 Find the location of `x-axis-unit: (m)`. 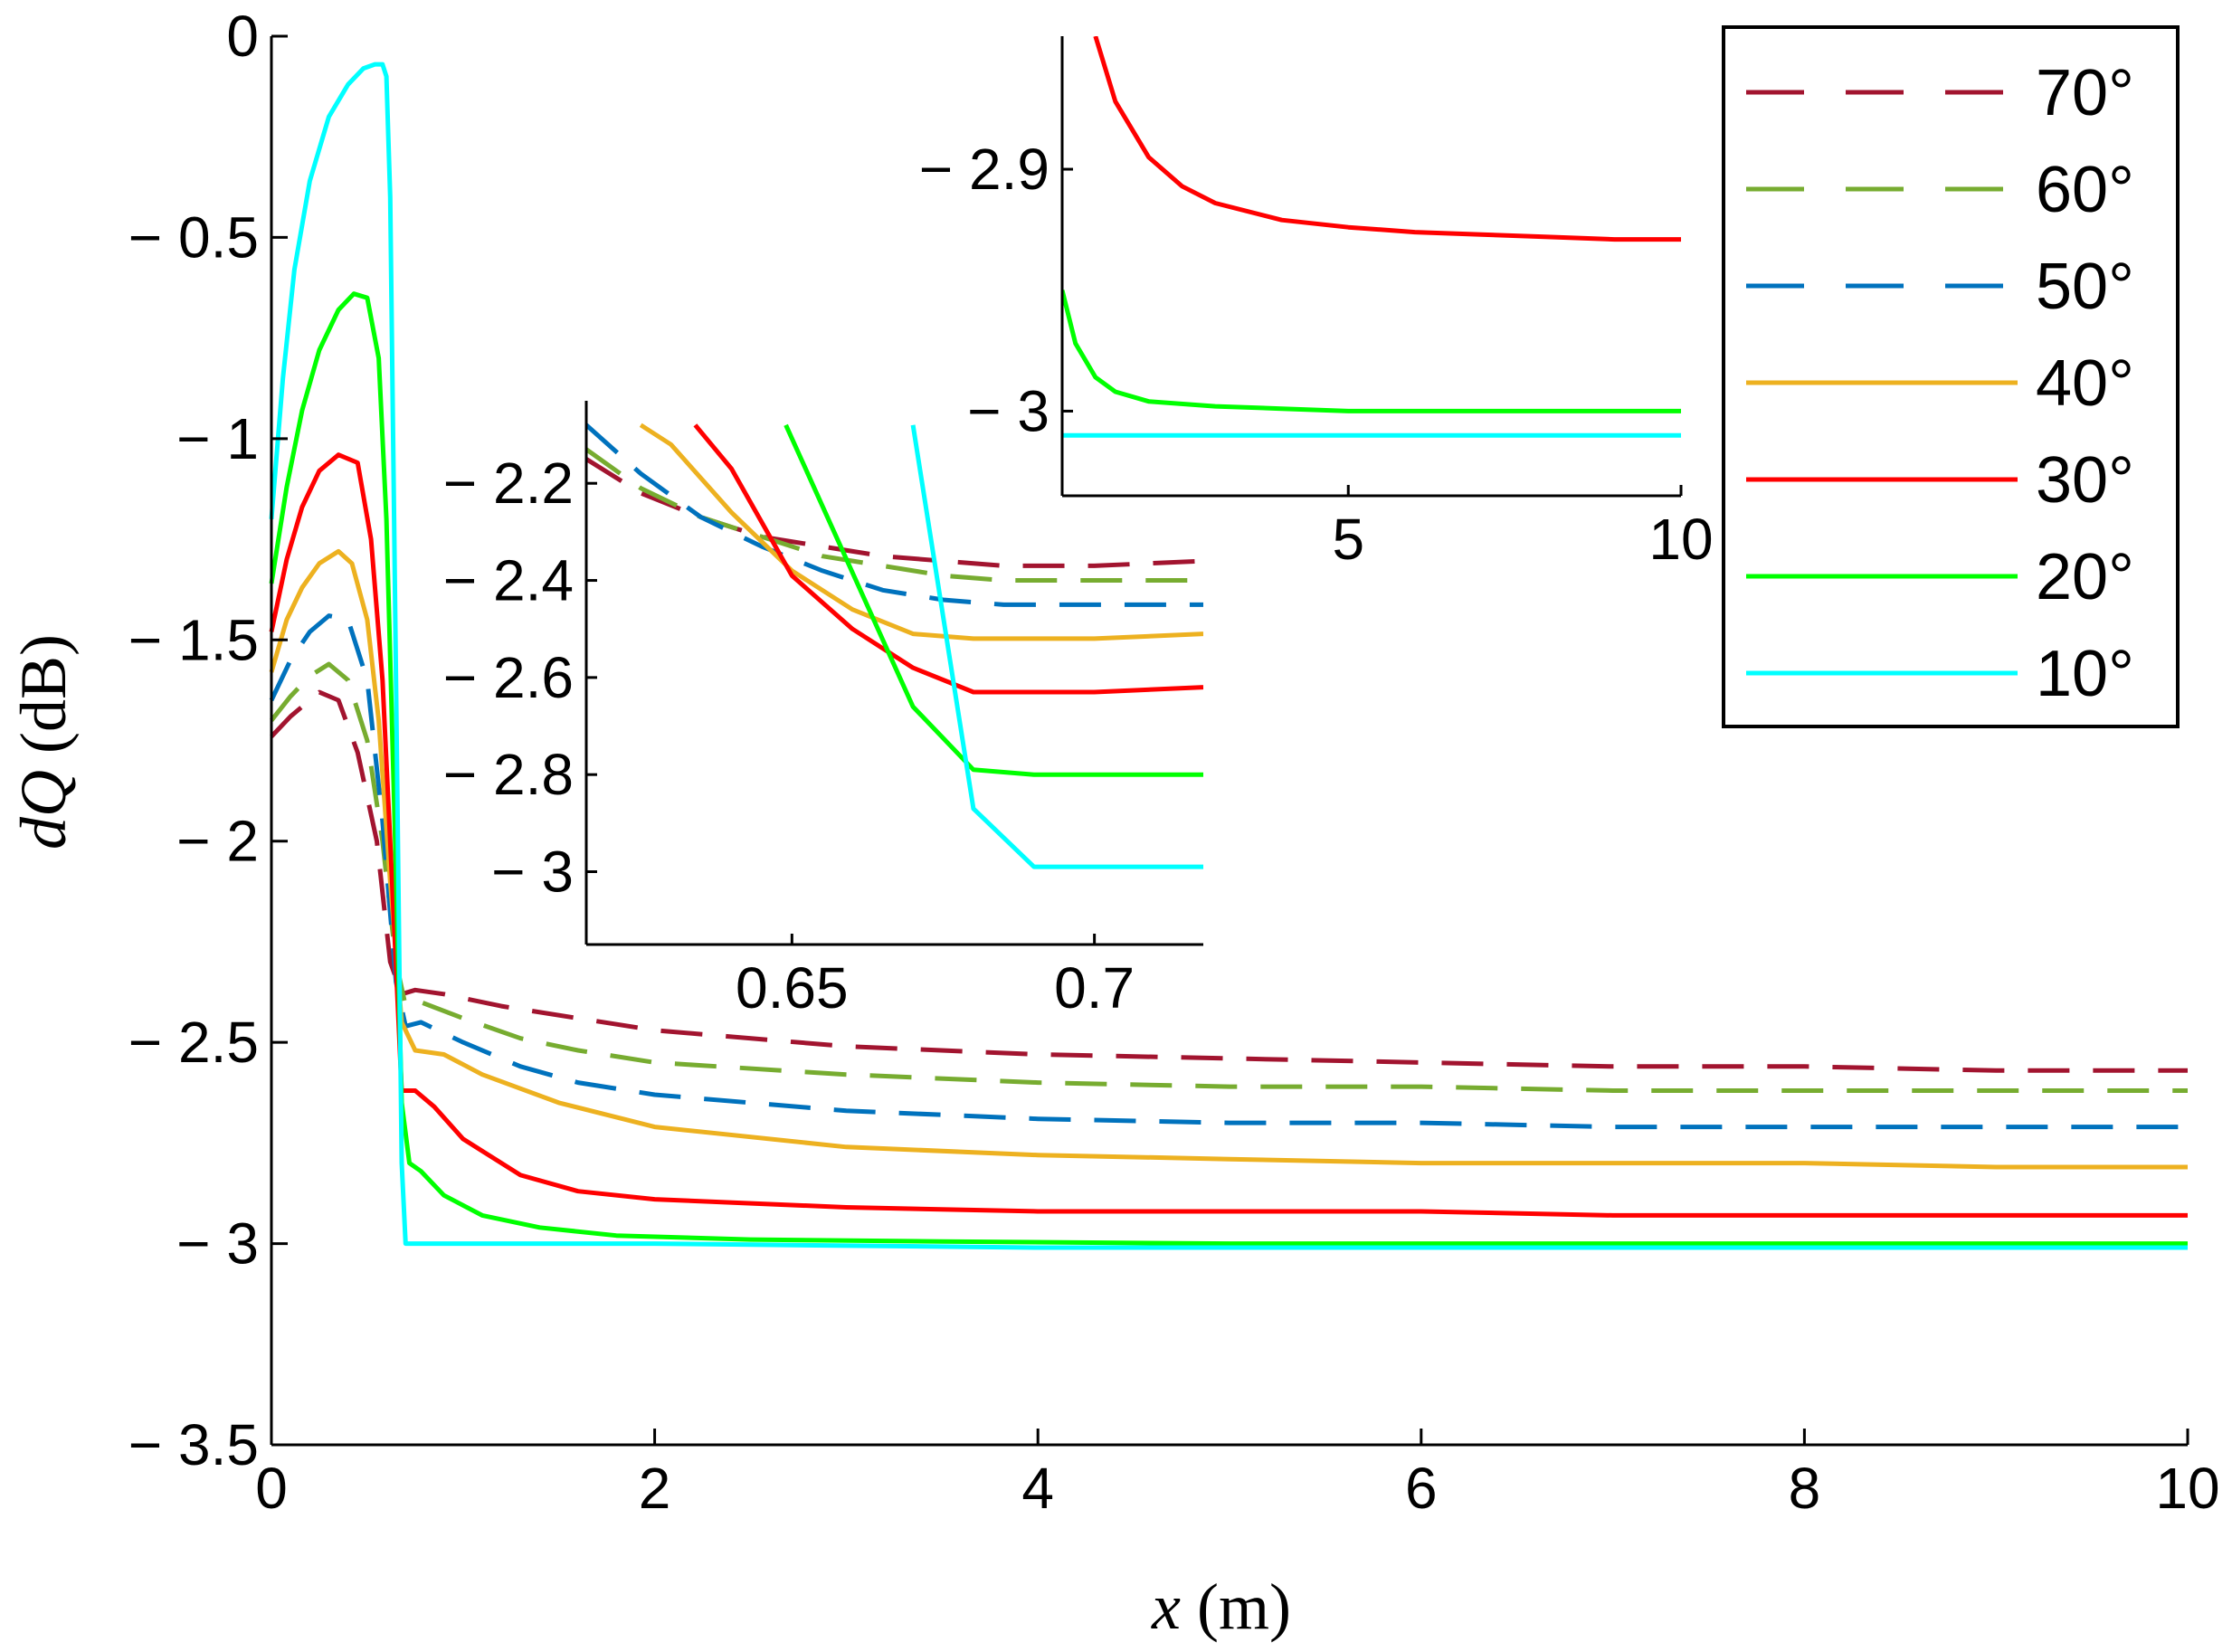

x-axis-unit: (m) is located at coordinates (1236, 1607).